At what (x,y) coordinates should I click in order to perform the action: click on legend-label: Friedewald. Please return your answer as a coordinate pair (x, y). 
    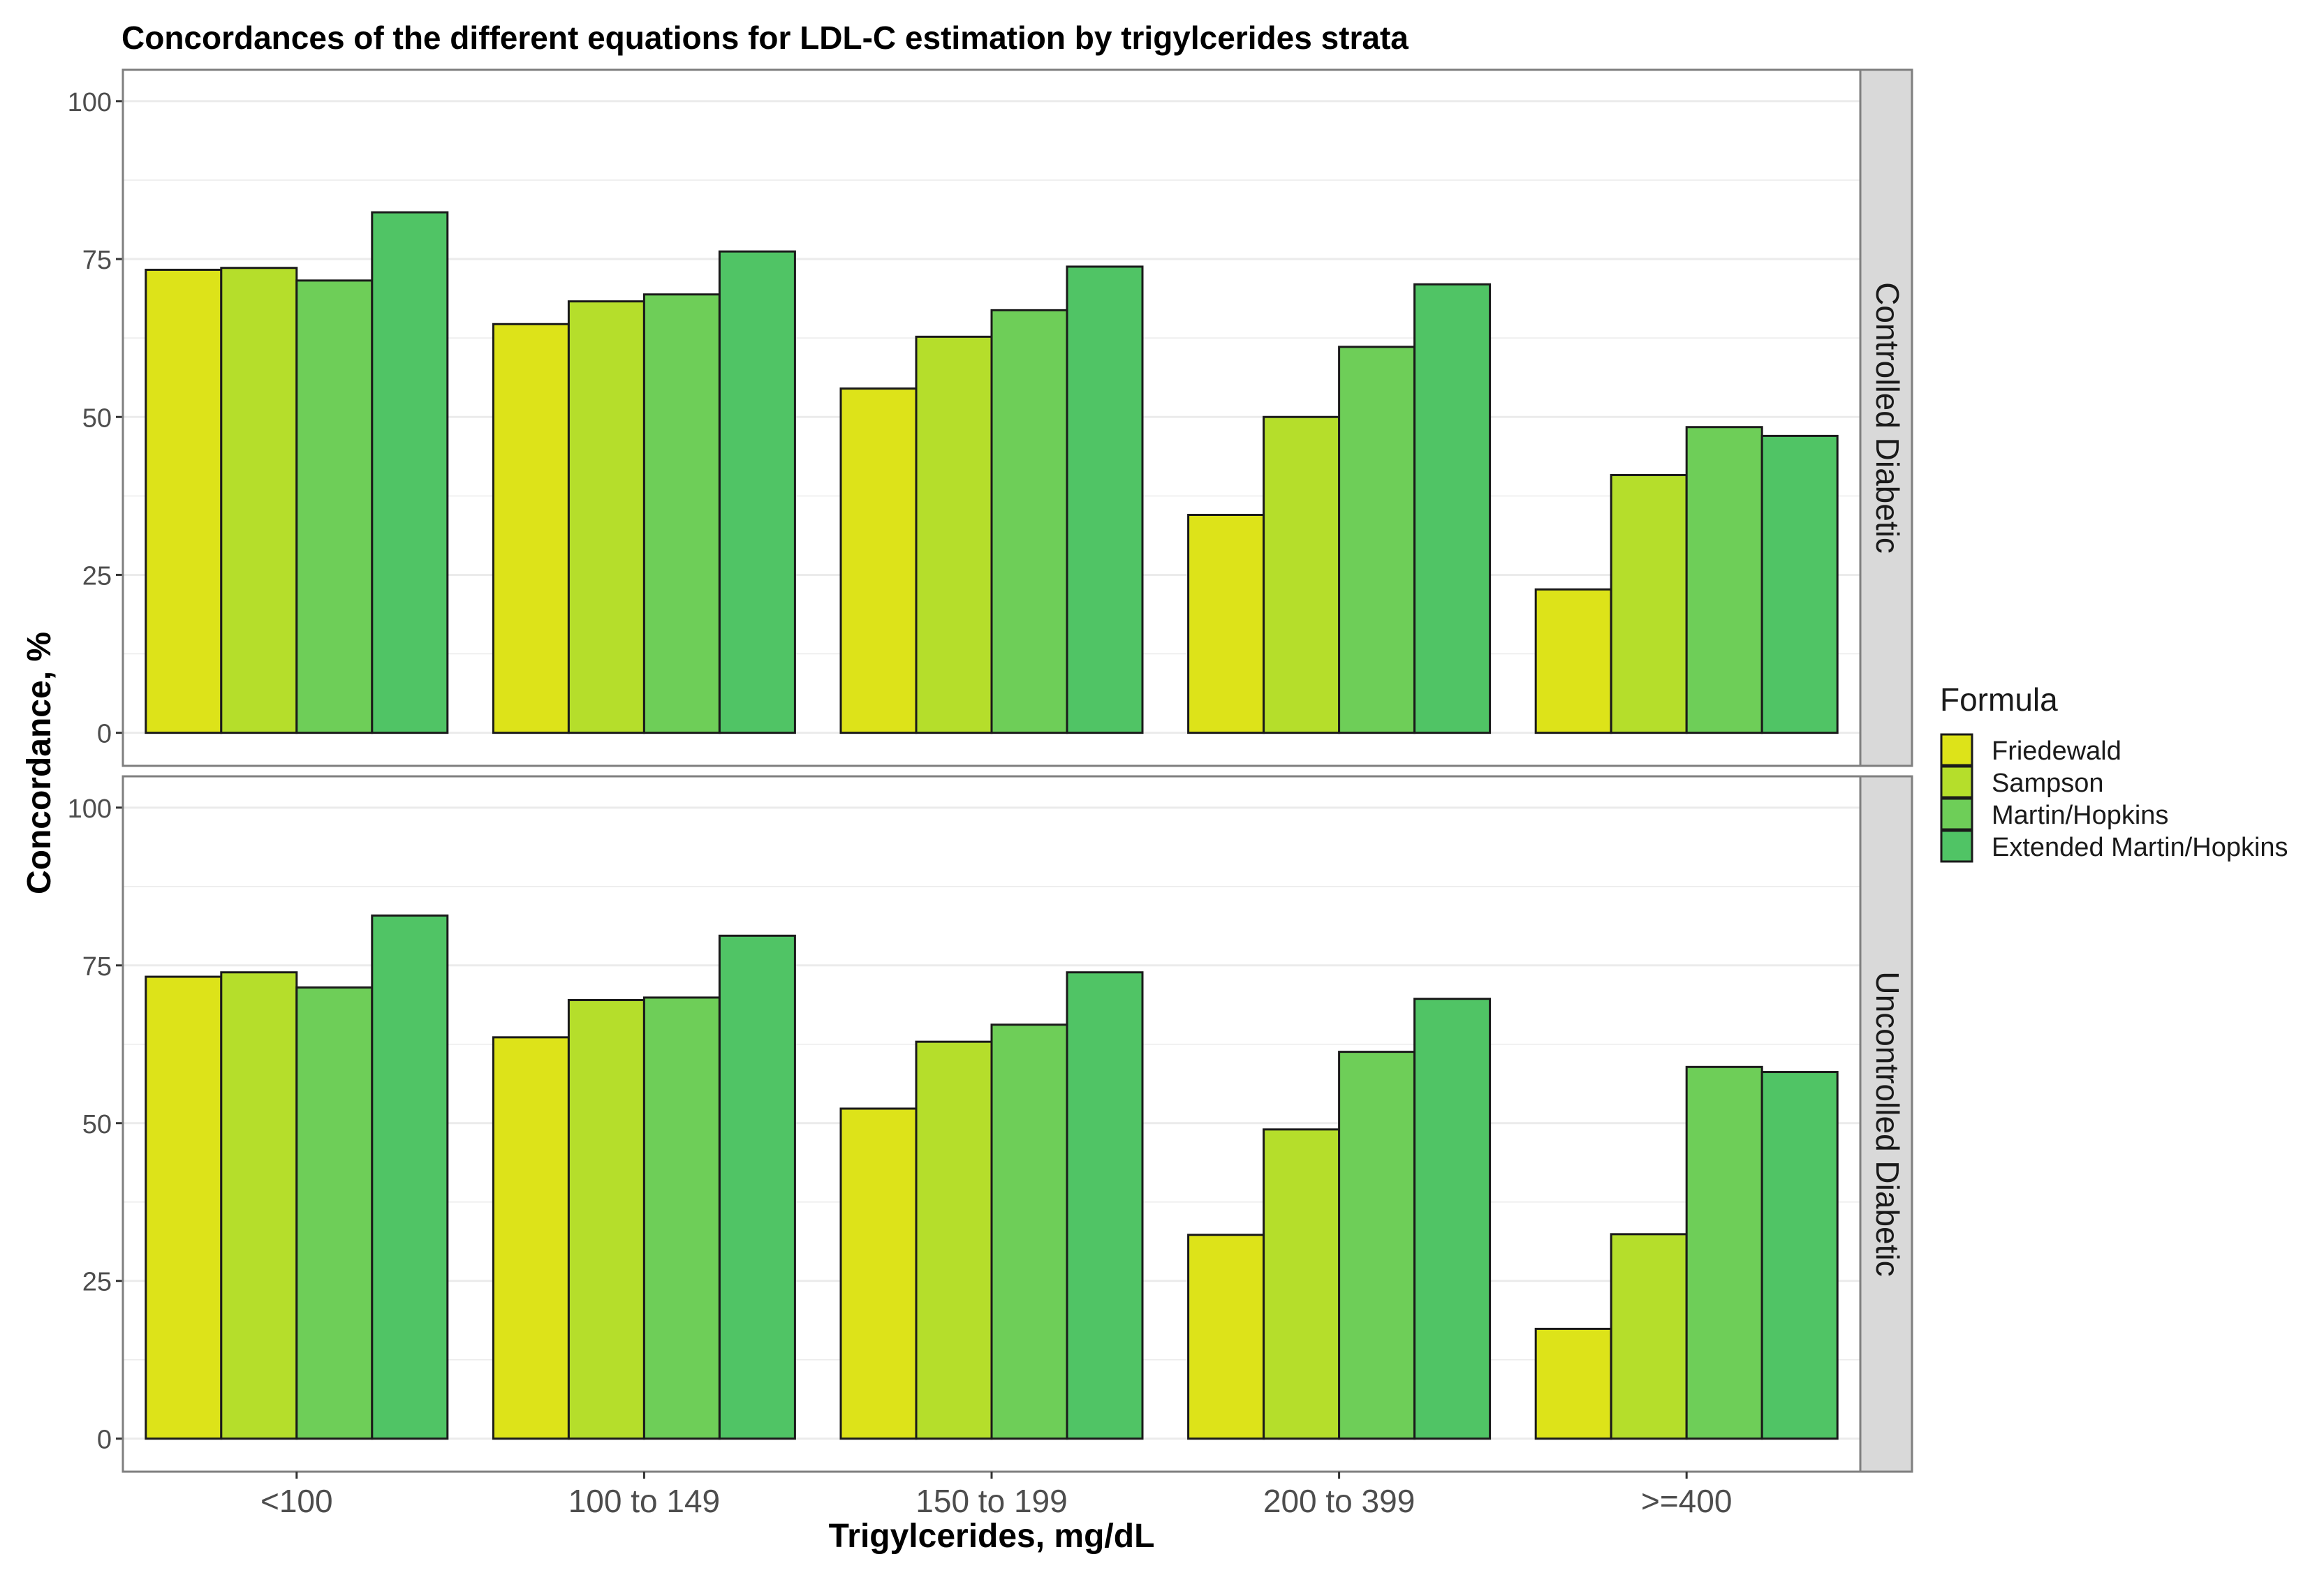
    Looking at the image, I should click on (2056, 751).